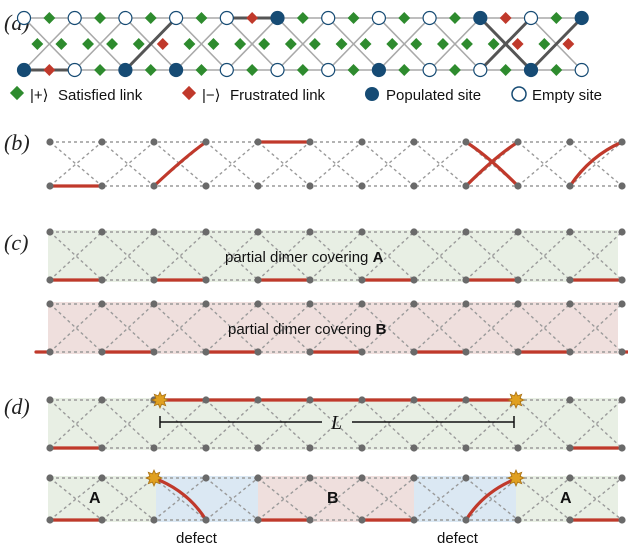  Describe the element at coordinates (102, 499) in the screenshot. I see `region-a-left` at that location.